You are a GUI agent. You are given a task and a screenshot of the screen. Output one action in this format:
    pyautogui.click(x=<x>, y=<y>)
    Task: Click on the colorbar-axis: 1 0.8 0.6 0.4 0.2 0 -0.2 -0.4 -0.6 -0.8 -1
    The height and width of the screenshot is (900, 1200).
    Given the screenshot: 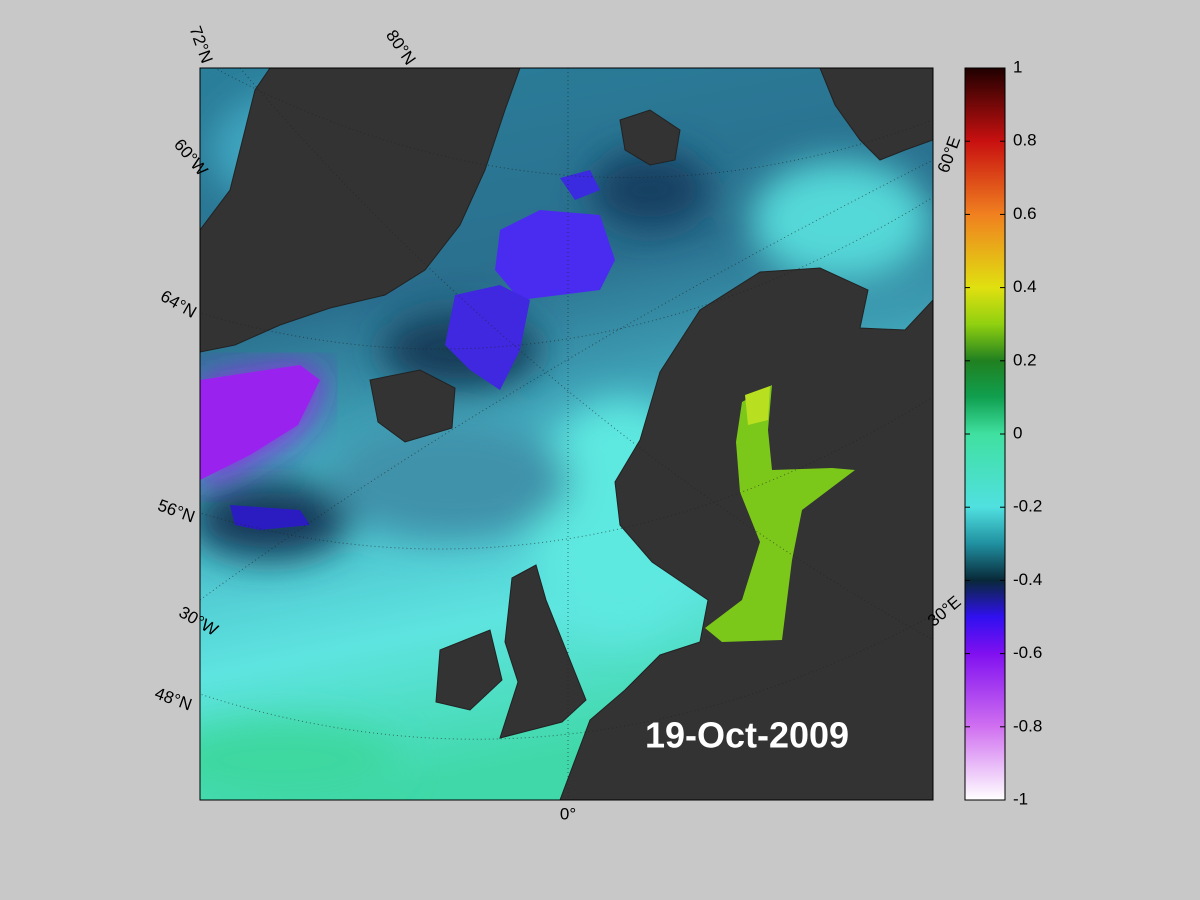 What is the action you would take?
    pyautogui.click(x=1003, y=432)
    